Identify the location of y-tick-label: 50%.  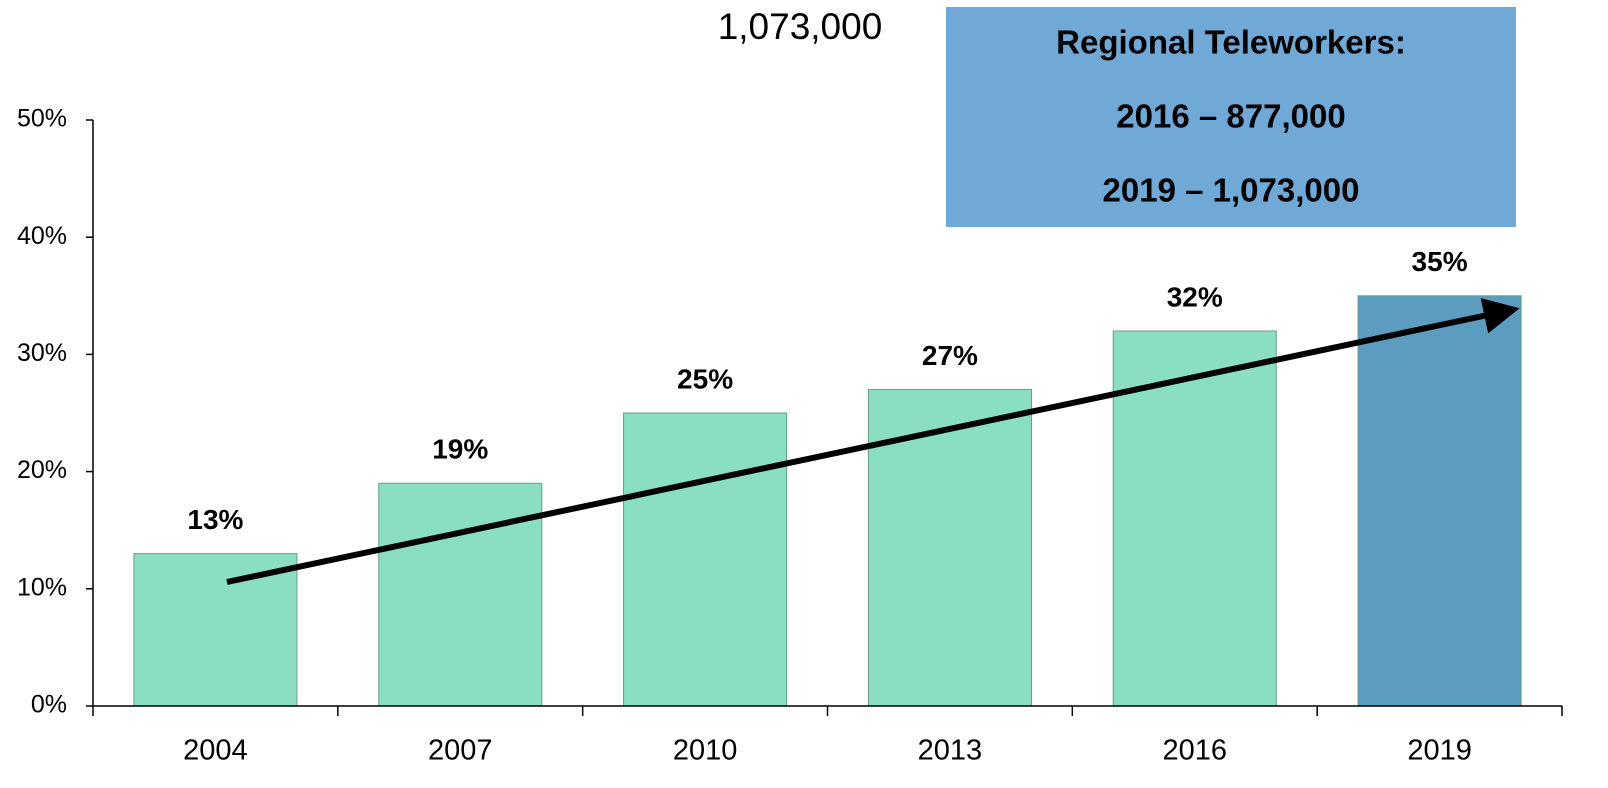
(42, 119).